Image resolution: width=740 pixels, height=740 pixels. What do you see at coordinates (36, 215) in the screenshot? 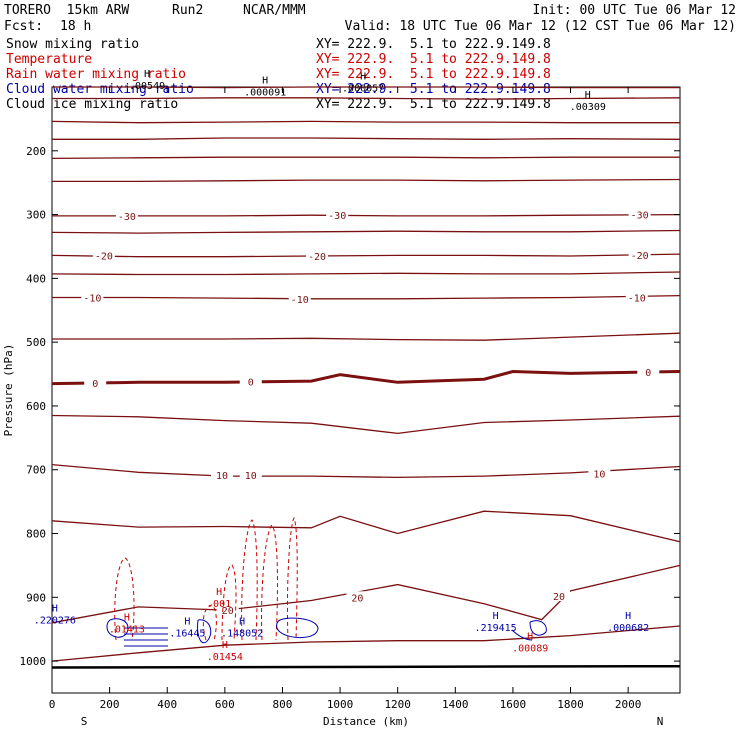
I see `y-tick-label: 300` at bounding box center [36, 215].